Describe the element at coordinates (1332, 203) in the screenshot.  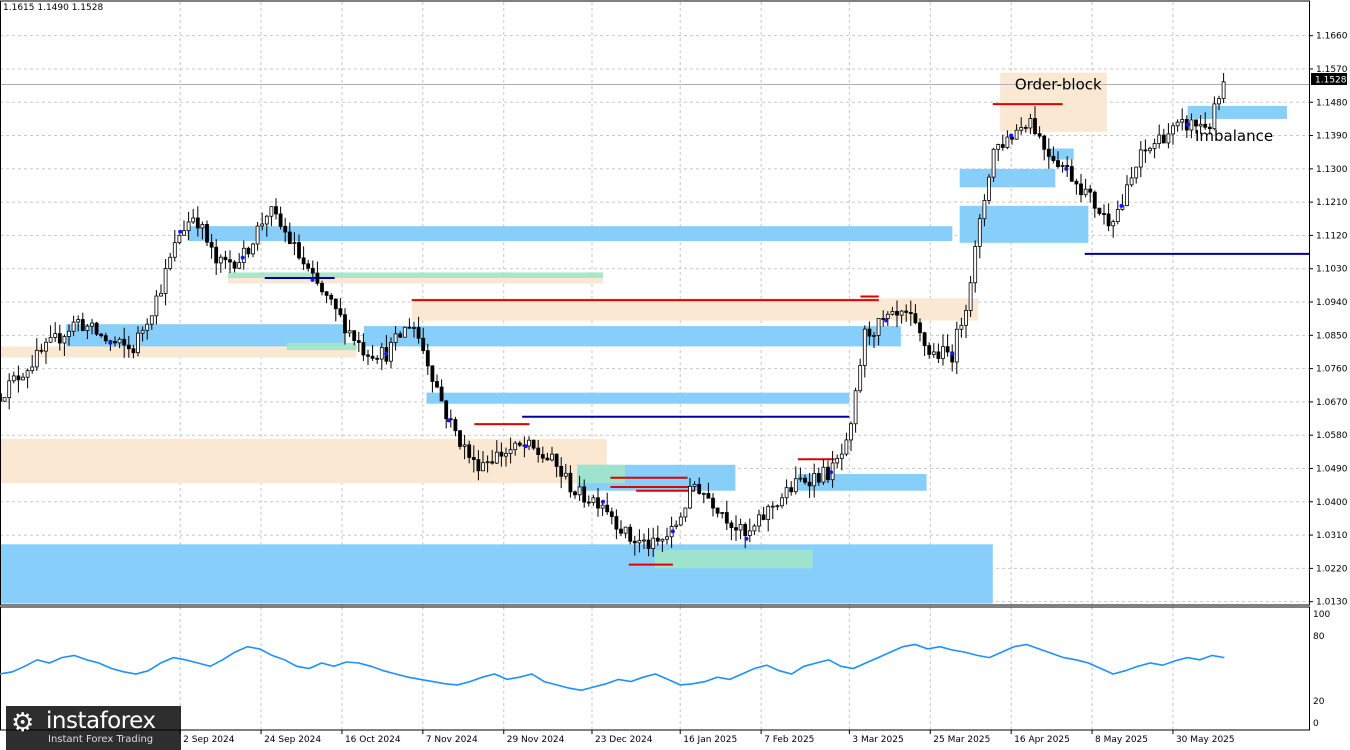
I see `price-tick-label: 1.1210` at that location.